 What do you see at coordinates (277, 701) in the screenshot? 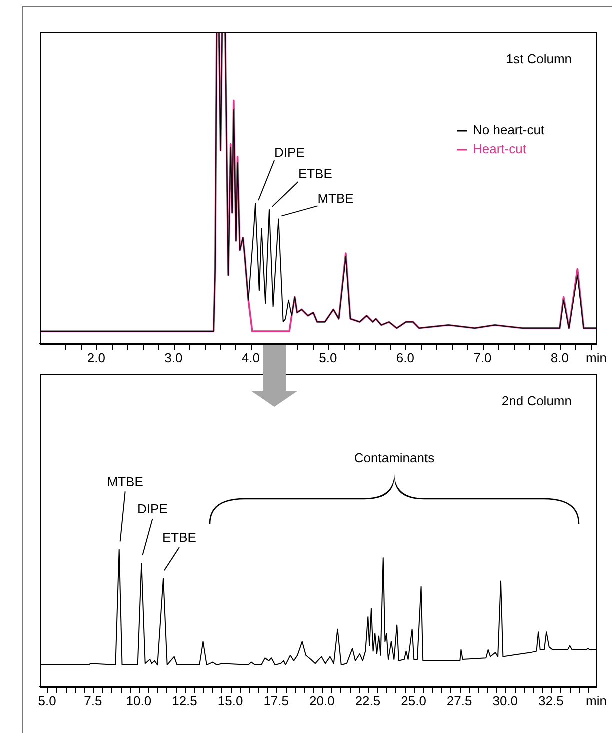
I see `x-tick-label: 17.5` at bounding box center [277, 701].